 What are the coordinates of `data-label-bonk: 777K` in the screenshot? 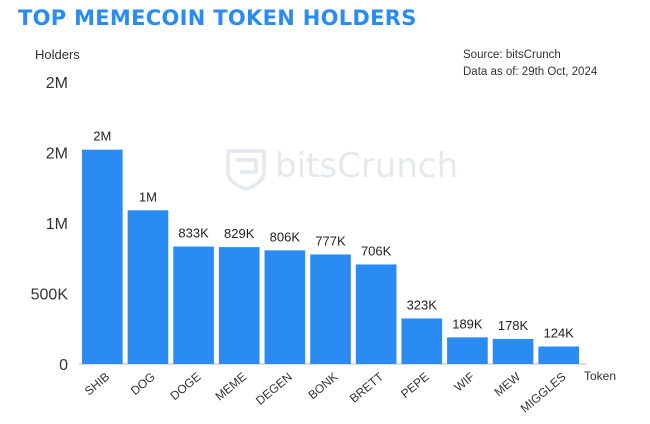 It's located at (330, 240).